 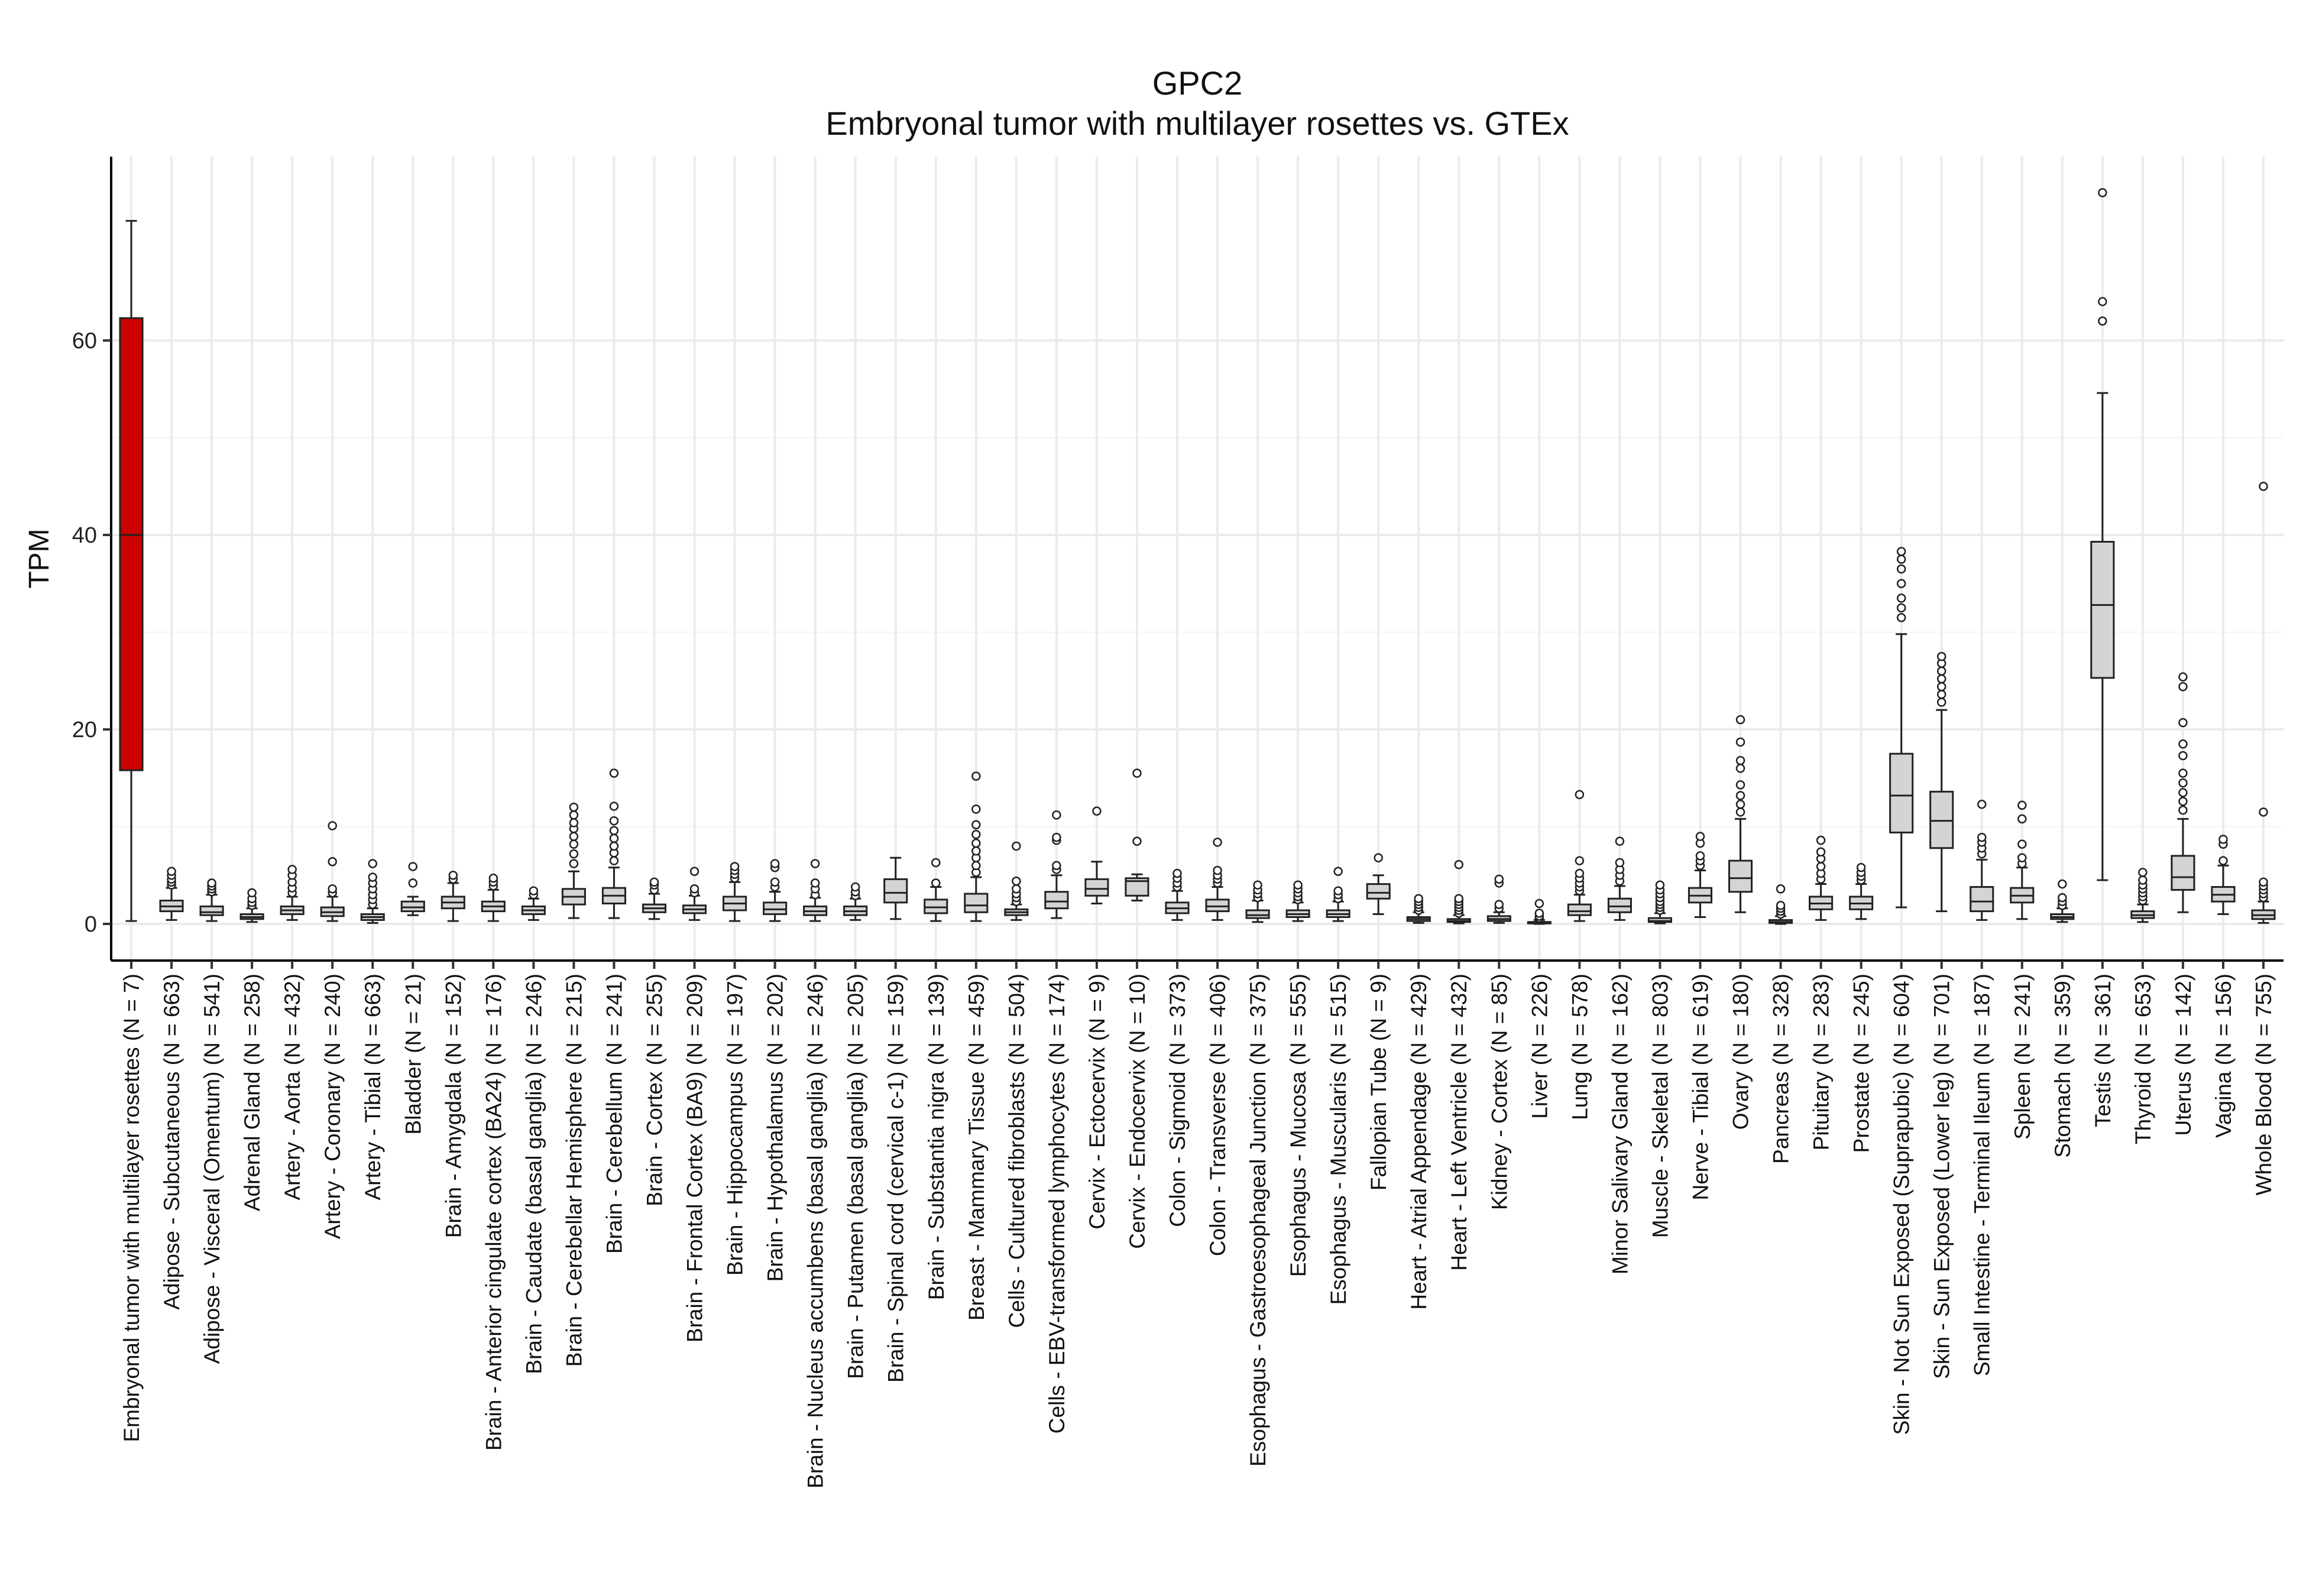 I want to click on category-label: Nerve - Tibial (N = 619), so click(x=1700, y=1087).